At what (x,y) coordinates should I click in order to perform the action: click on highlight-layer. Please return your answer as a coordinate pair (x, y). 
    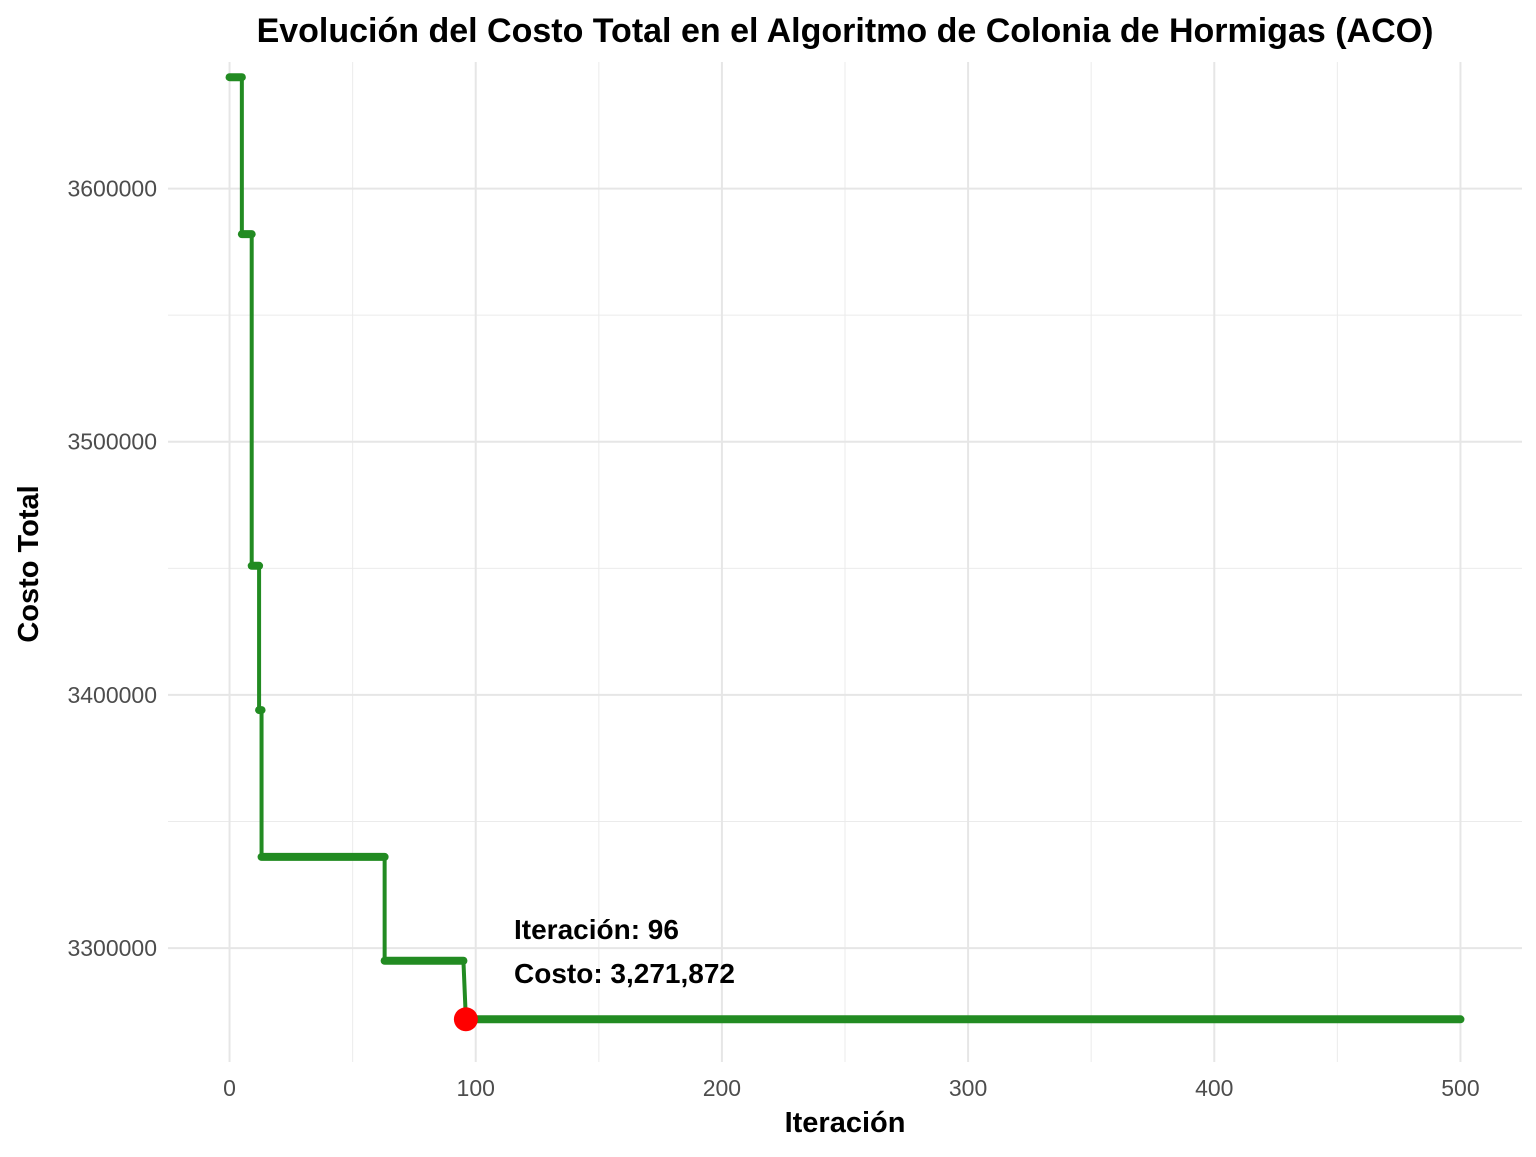
    Looking at the image, I should click on (465, 1019).